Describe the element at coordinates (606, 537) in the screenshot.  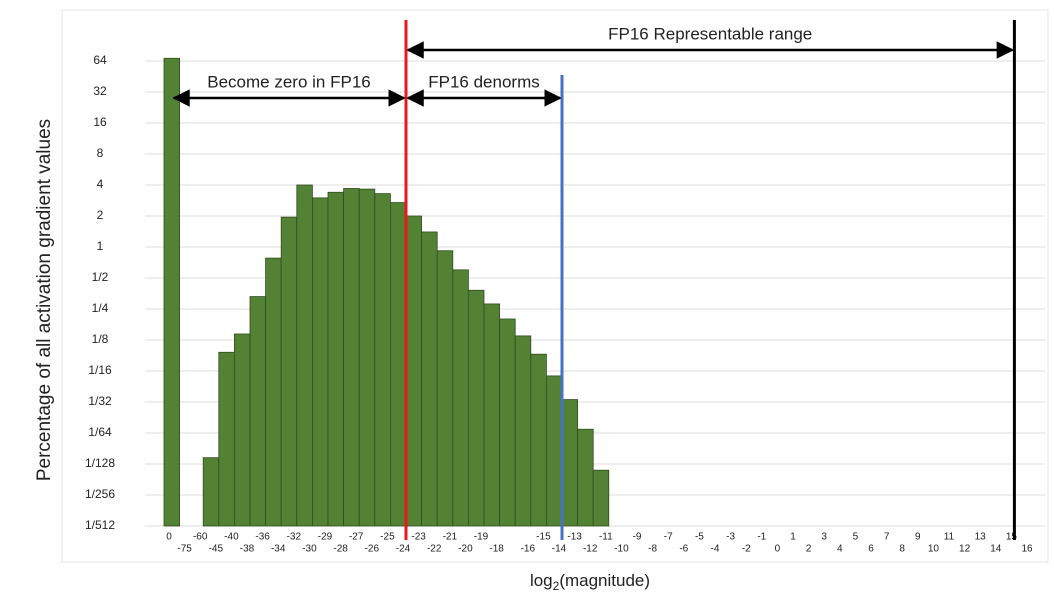
I see `x-tick-label: -11` at that location.